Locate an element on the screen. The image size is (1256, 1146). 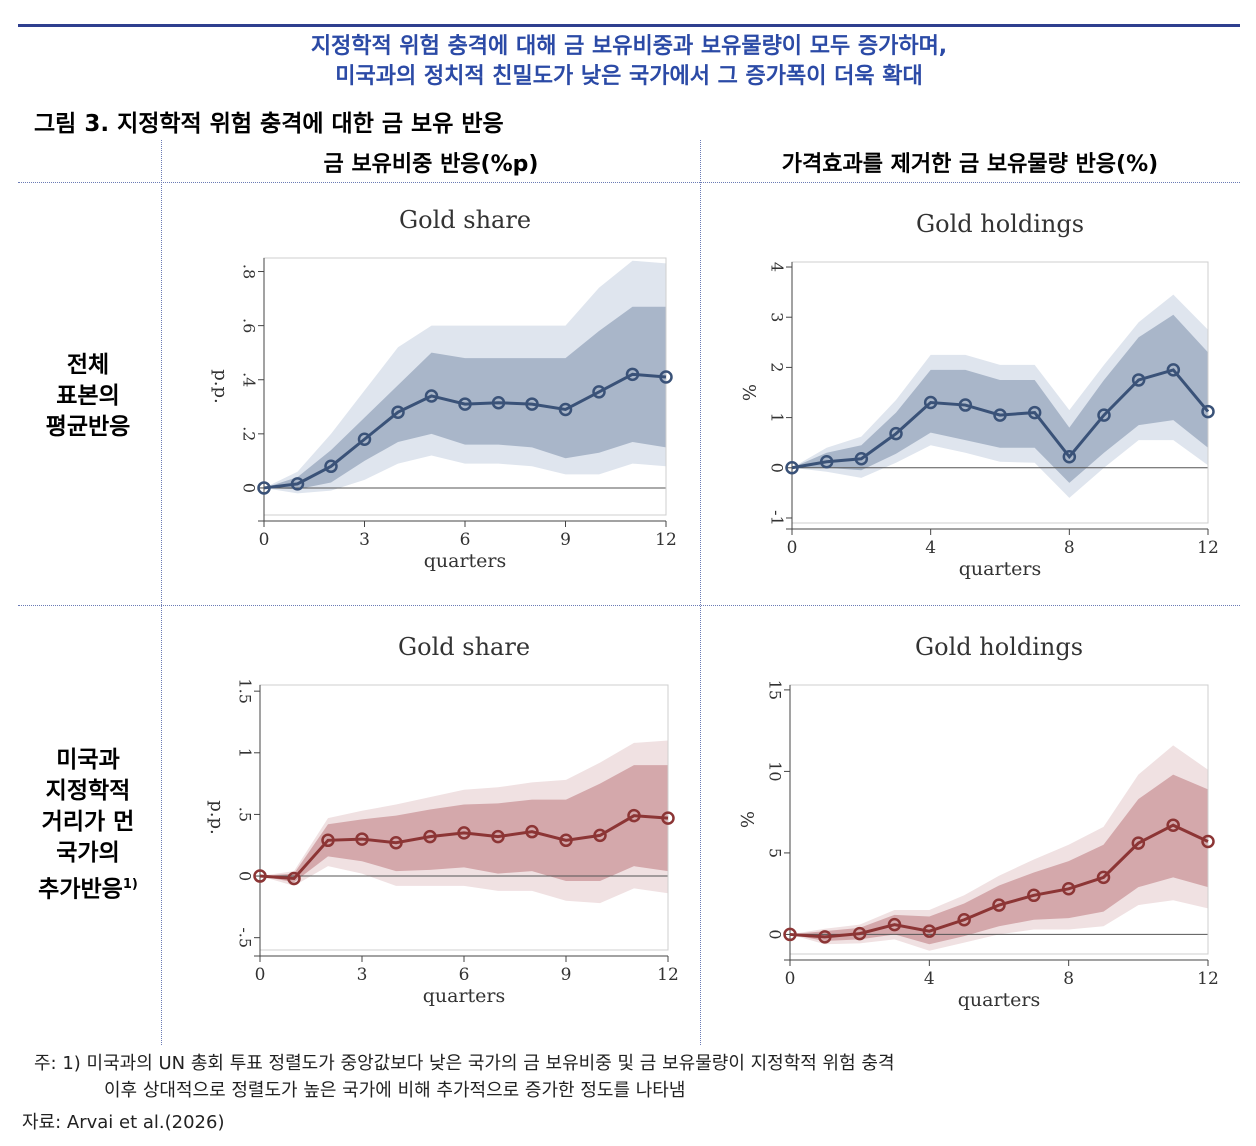
x-tick-label: 3 is located at coordinates (364, 540).